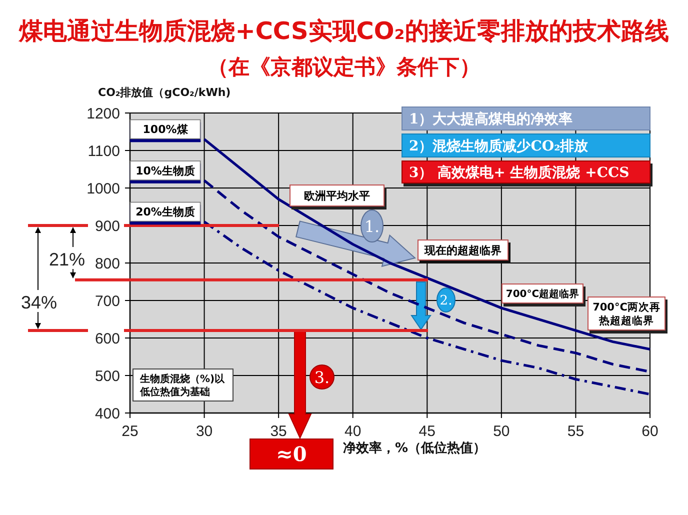  Describe the element at coordinates (104, 151) in the screenshot. I see `y-tick-label: 1100` at that location.